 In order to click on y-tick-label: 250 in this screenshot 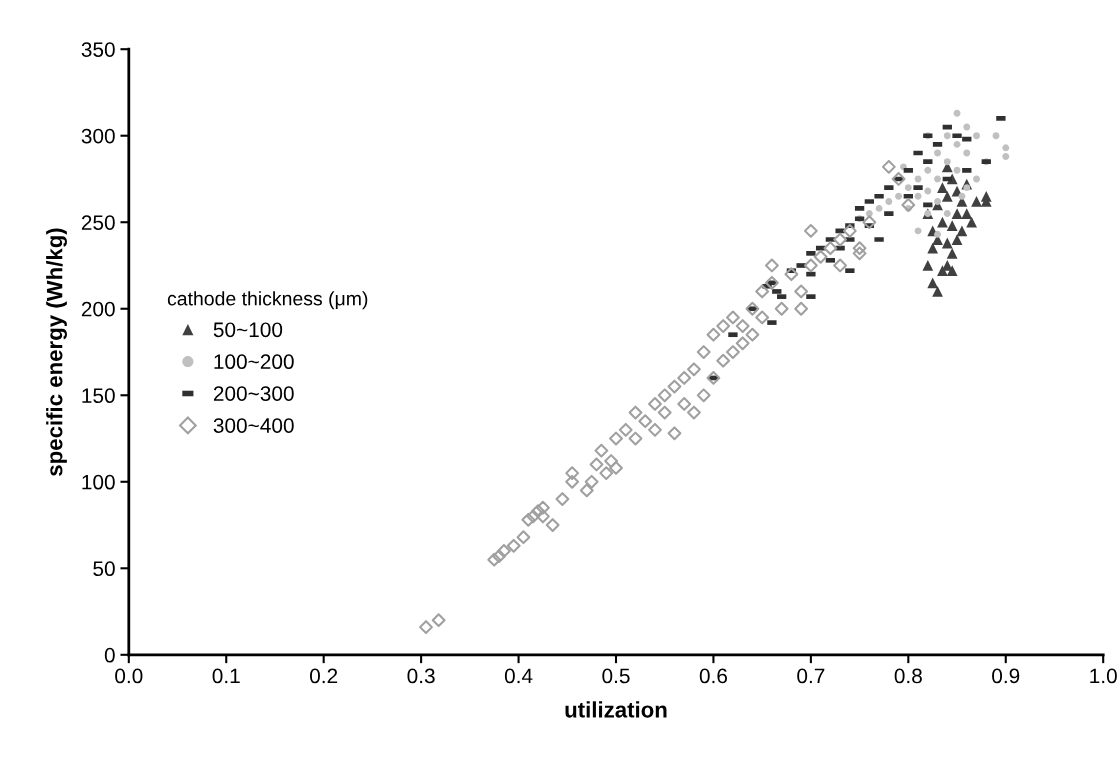, I will do `click(98, 222)`.